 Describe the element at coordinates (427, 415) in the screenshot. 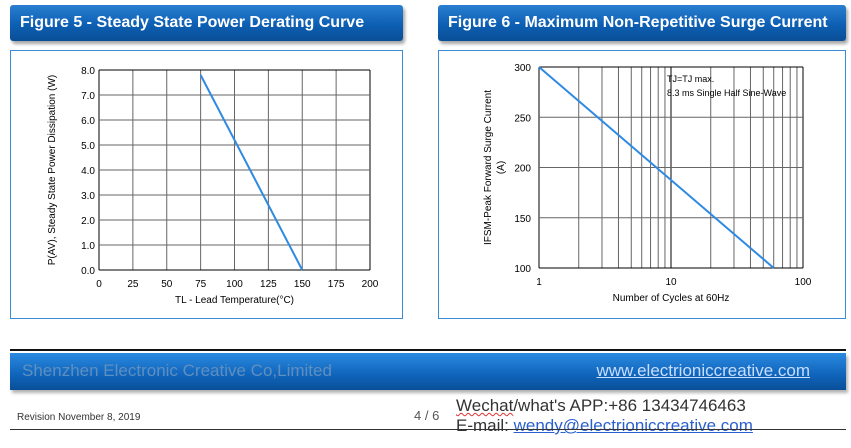

I see `page-number: 4 / 6` at that location.